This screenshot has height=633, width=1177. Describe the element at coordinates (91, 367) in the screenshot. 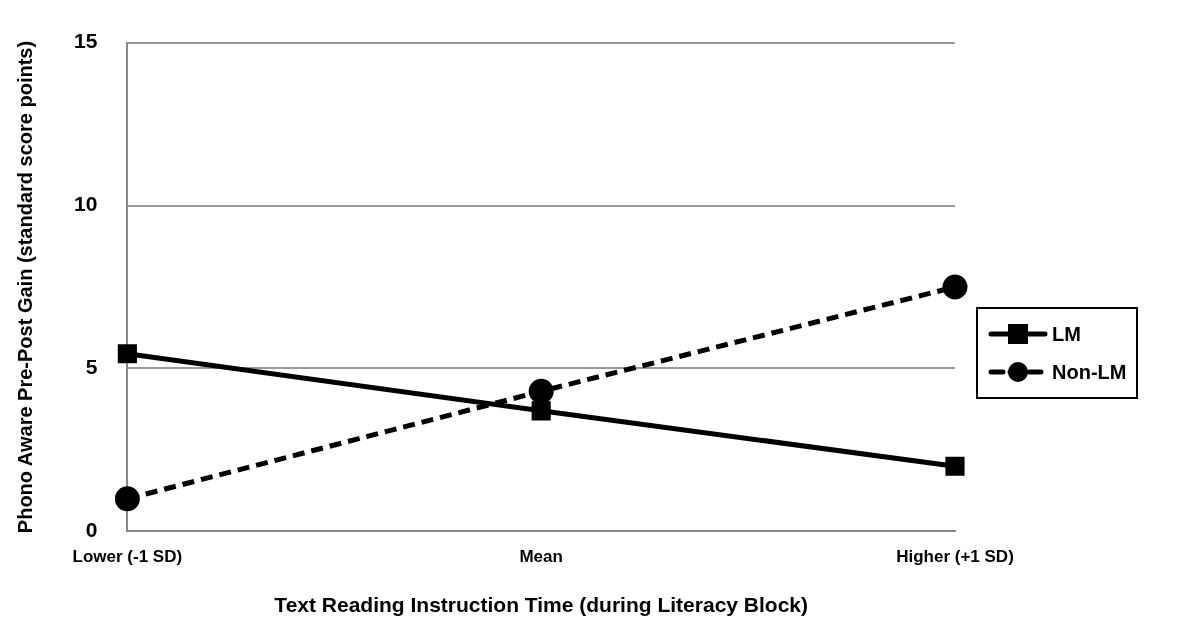

I see `y-tick-label: 5` at that location.